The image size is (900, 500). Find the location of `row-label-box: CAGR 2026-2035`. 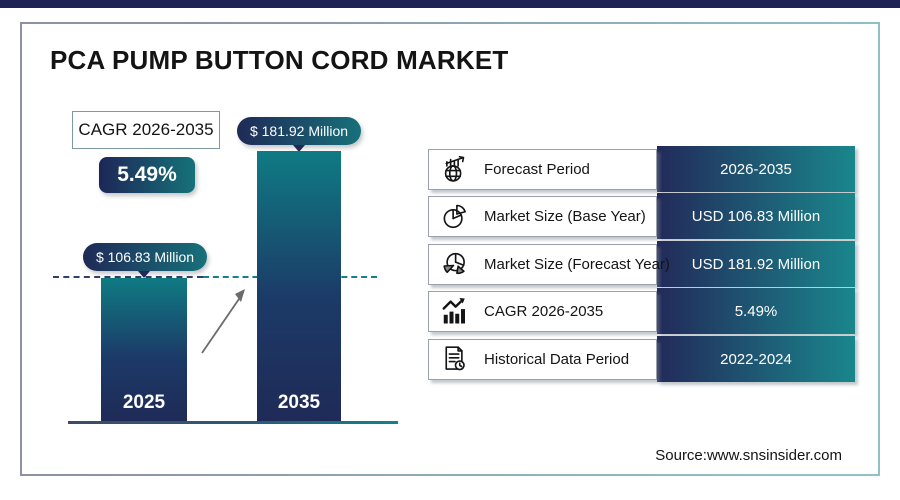

row-label-box: CAGR 2026-2035 is located at coordinates (542, 311).